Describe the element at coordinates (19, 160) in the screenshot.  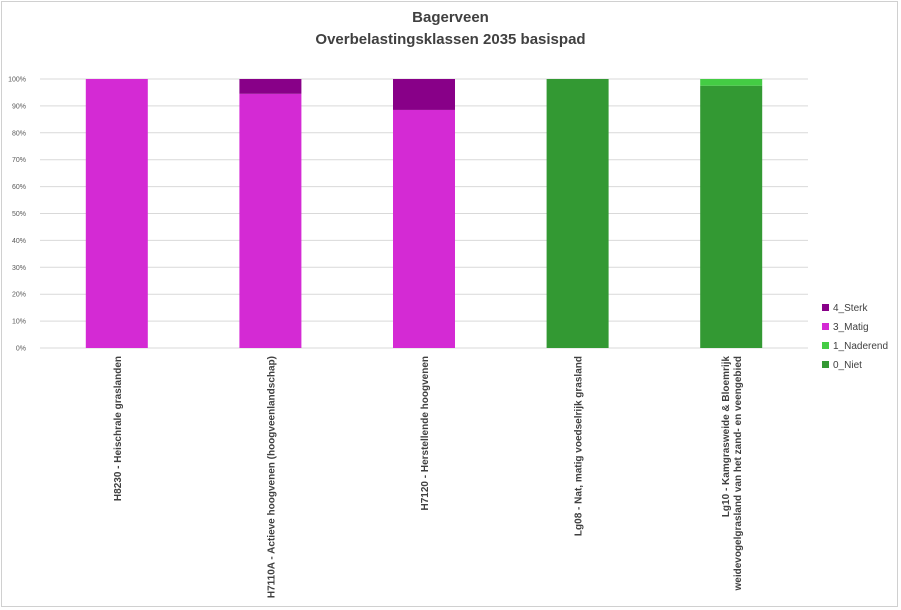
I see `y-tick-label: 70%` at that location.